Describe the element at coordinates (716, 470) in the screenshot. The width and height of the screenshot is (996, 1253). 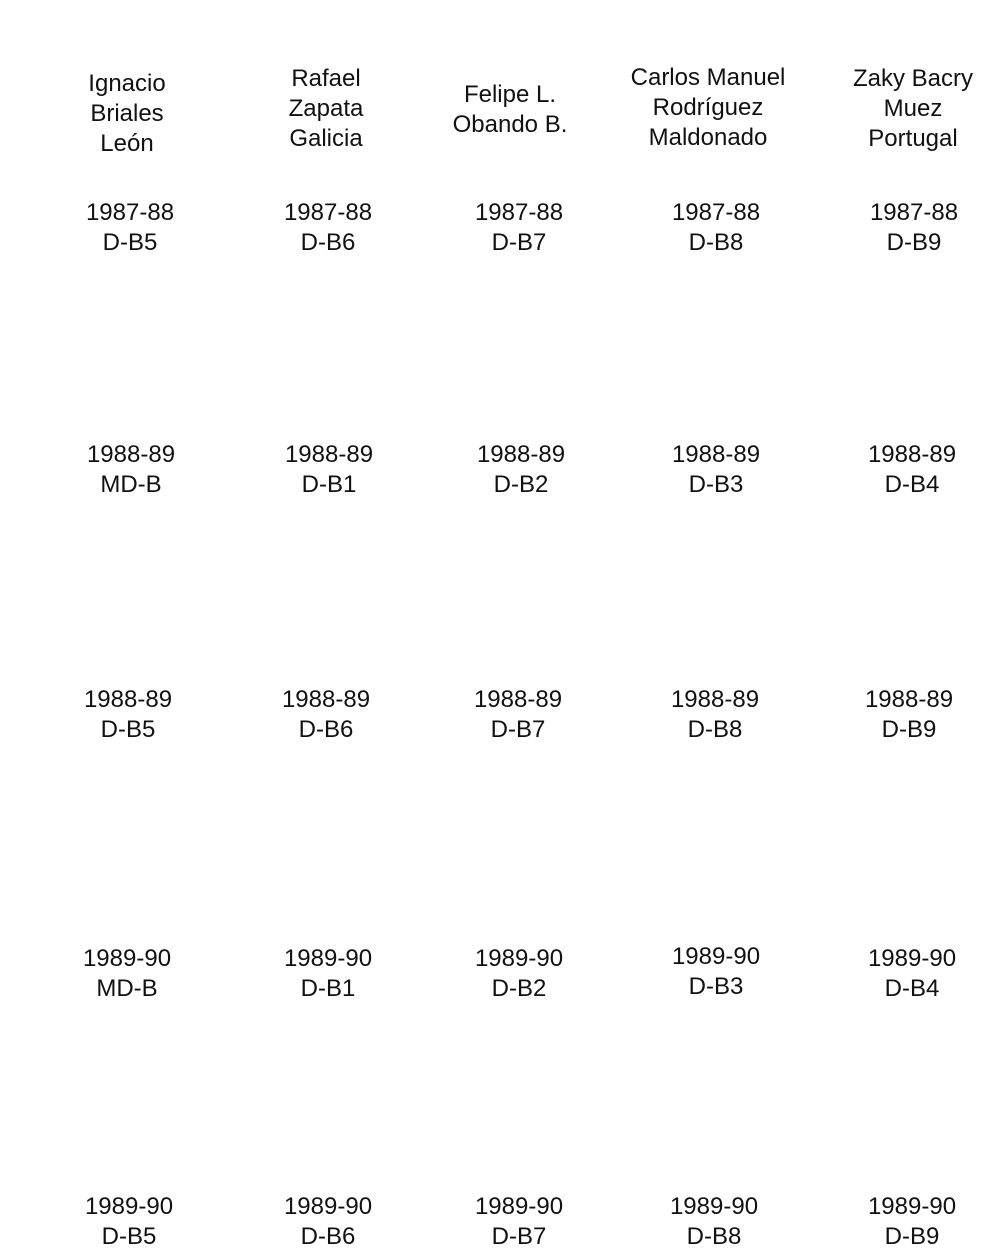
I see `entry-cell: 1988-89 D-B3` at that location.